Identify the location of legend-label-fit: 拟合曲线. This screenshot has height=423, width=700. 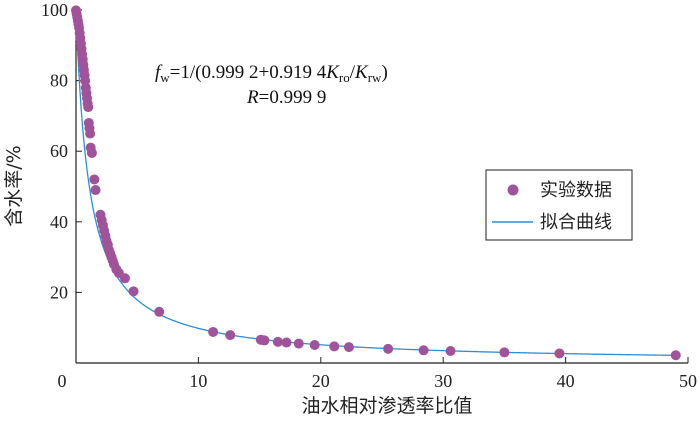
(576, 222).